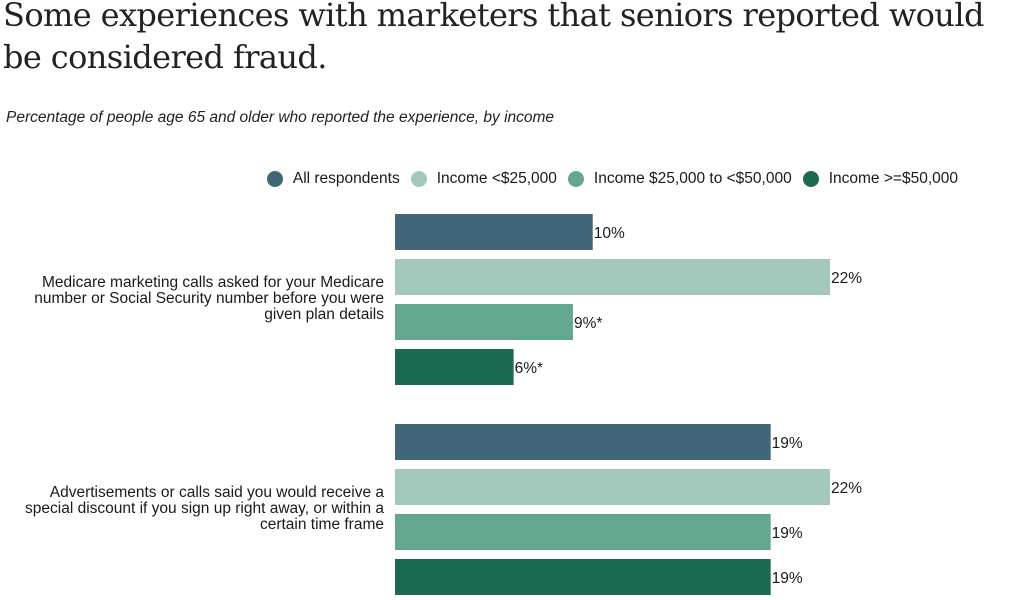 The height and width of the screenshot is (600, 1015). Describe the element at coordinates (609, 233) in the screenshot. I see `data-label-medicare-calls-all-respondents: 10%` at that location.